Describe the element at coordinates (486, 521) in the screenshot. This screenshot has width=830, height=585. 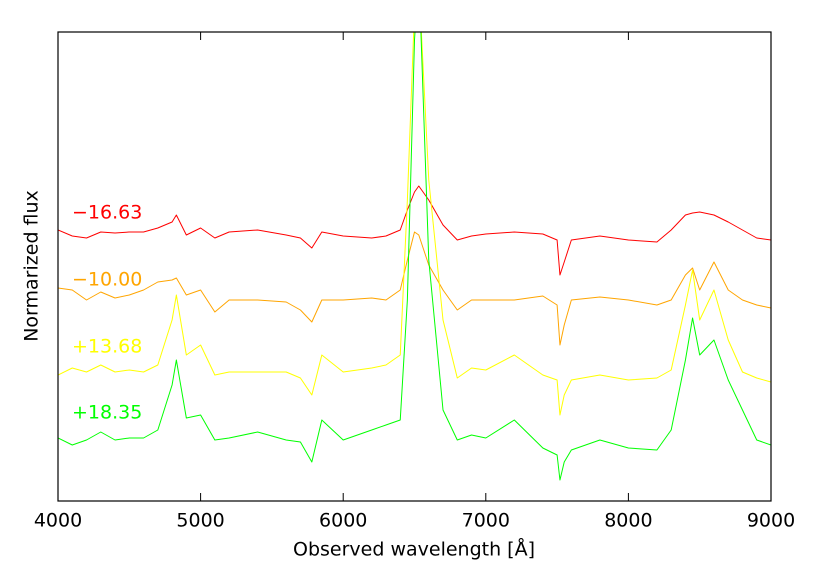
I see `x-tick-label: 7000` at that location.